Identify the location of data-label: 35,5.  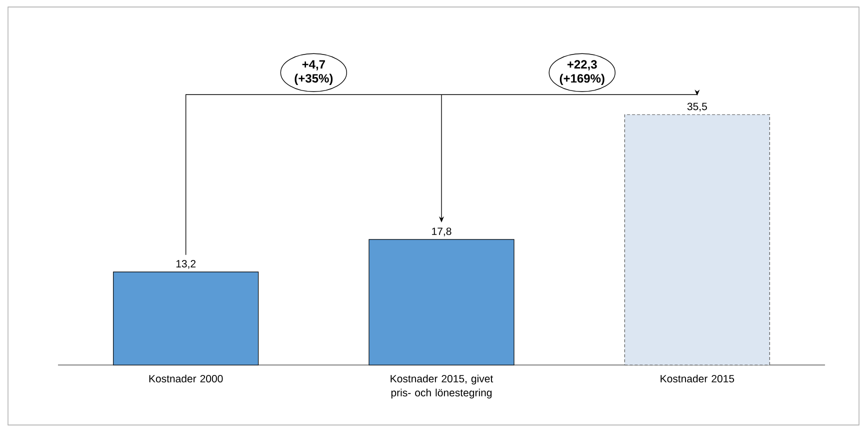
(697, 107).